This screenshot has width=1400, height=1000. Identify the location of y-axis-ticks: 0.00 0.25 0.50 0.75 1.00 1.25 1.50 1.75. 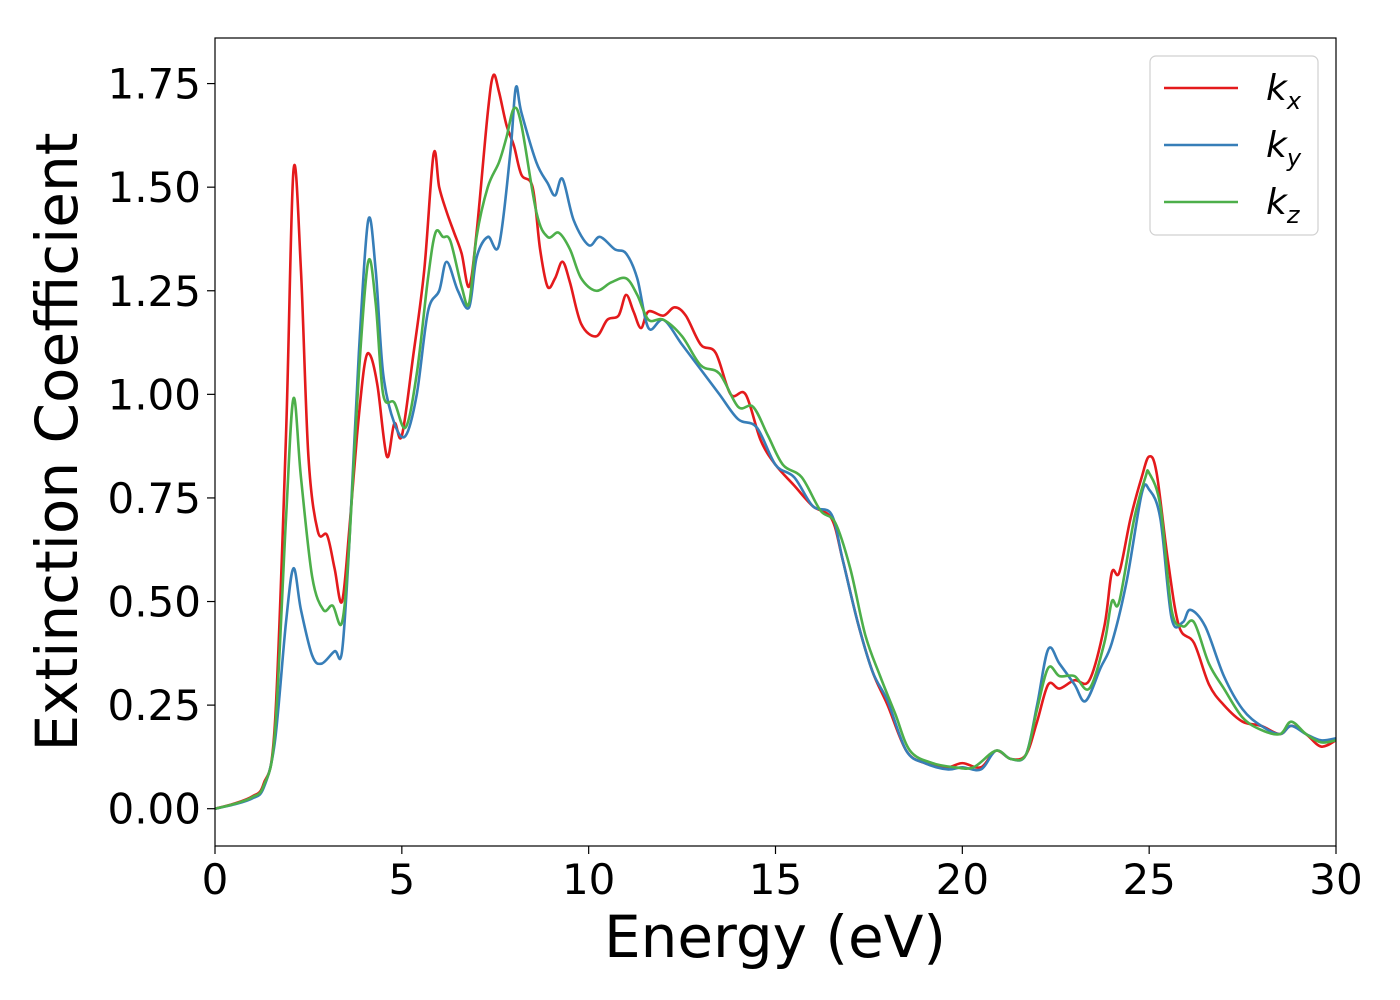
(161, 447).